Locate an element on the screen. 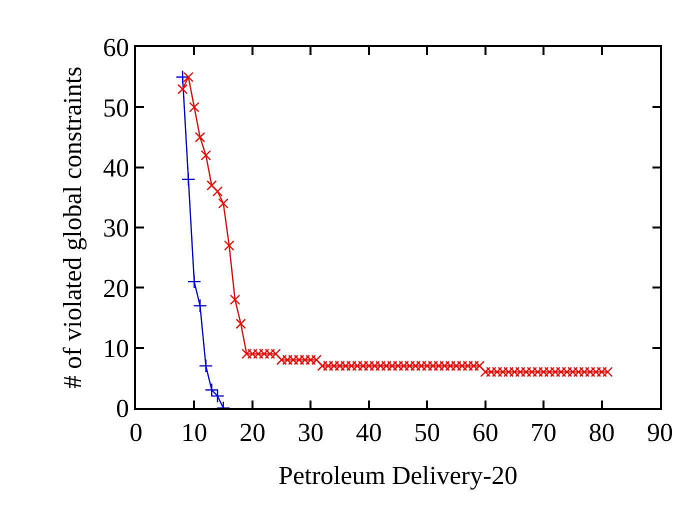  x-tick-label: 20 is located at coordinates (252, 432).